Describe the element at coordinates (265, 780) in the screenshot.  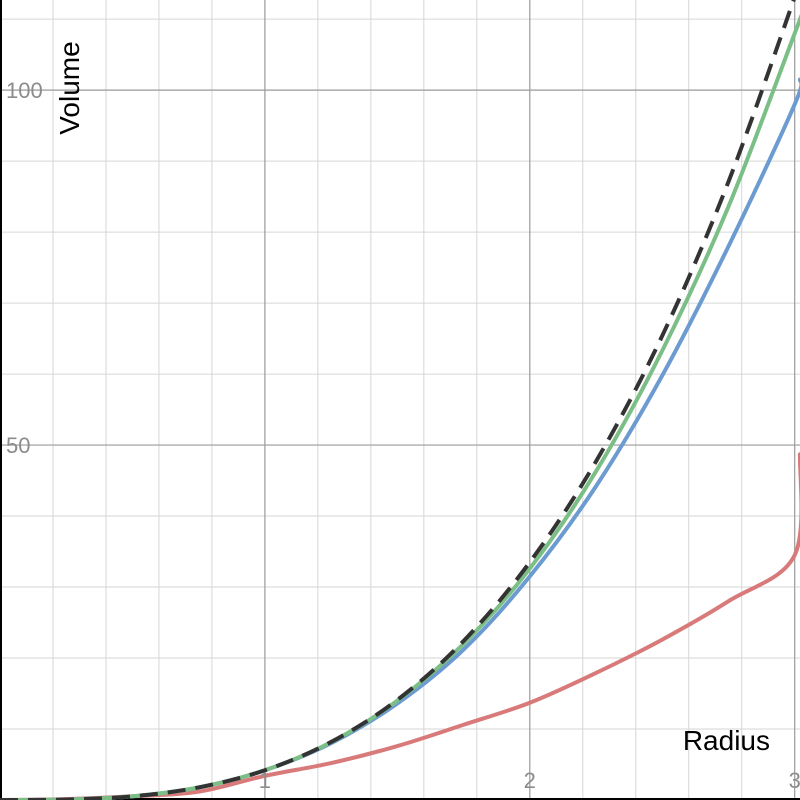
I see `x-tick-label: 1` at that location.